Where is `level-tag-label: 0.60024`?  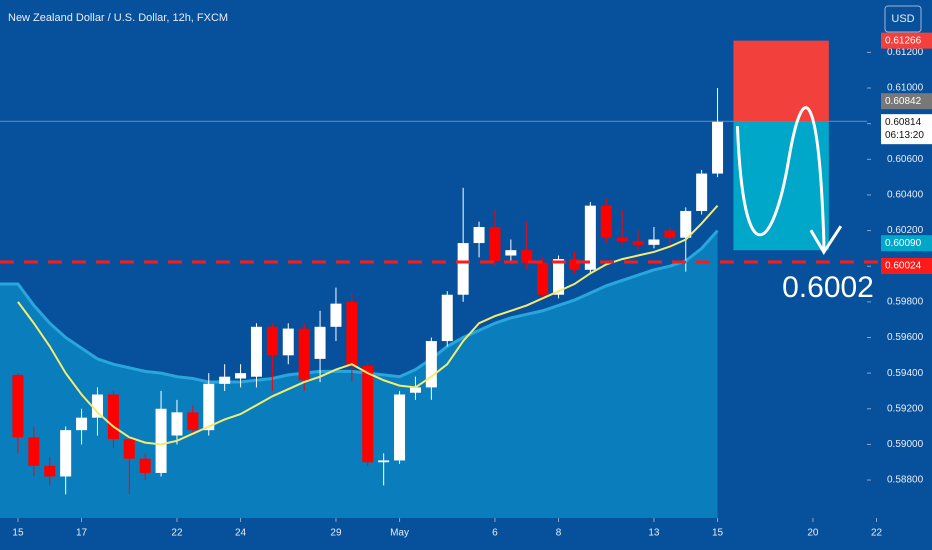
level-tag-label: 0.60024 is located at coordinates (903, 266).